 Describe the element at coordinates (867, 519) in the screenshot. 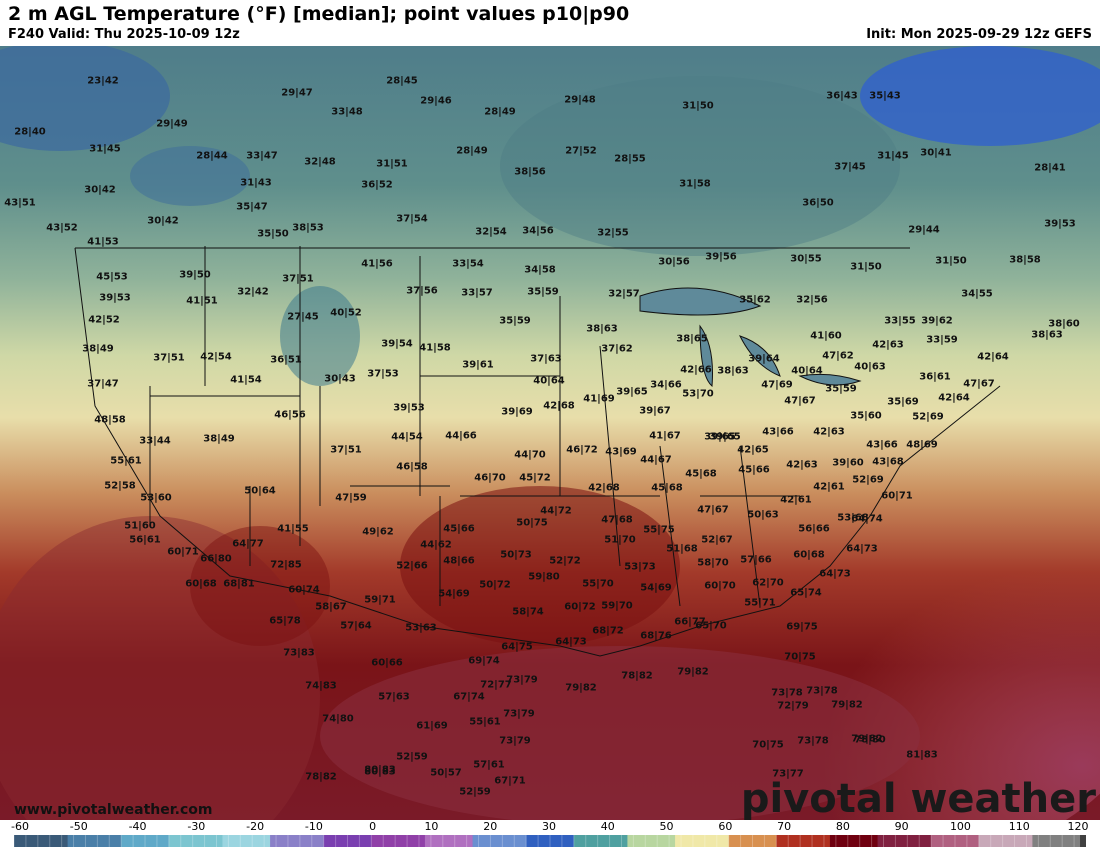

I see `point-value: 64|74` at that location.